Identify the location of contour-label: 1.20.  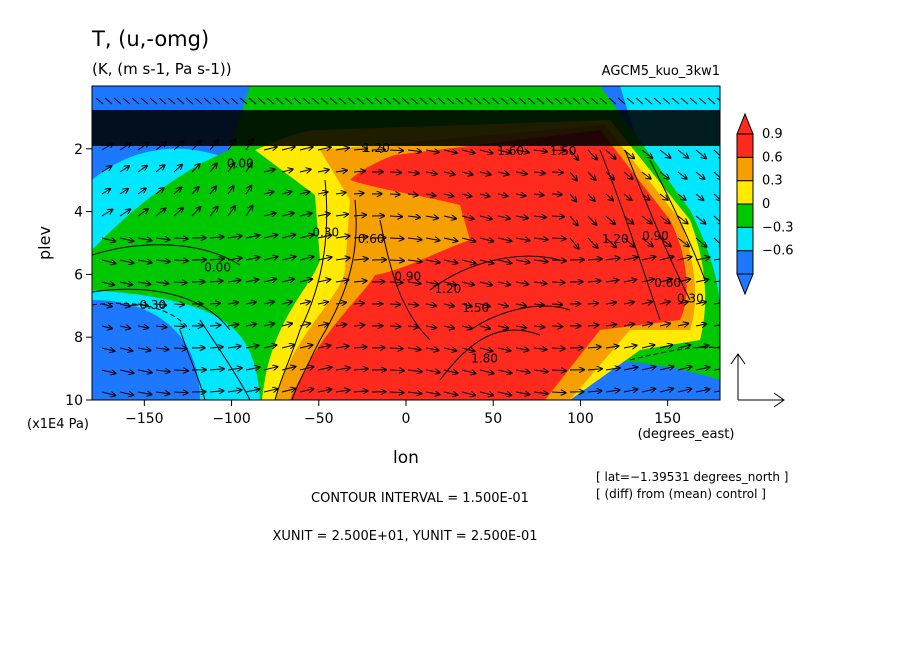
(448, 289).